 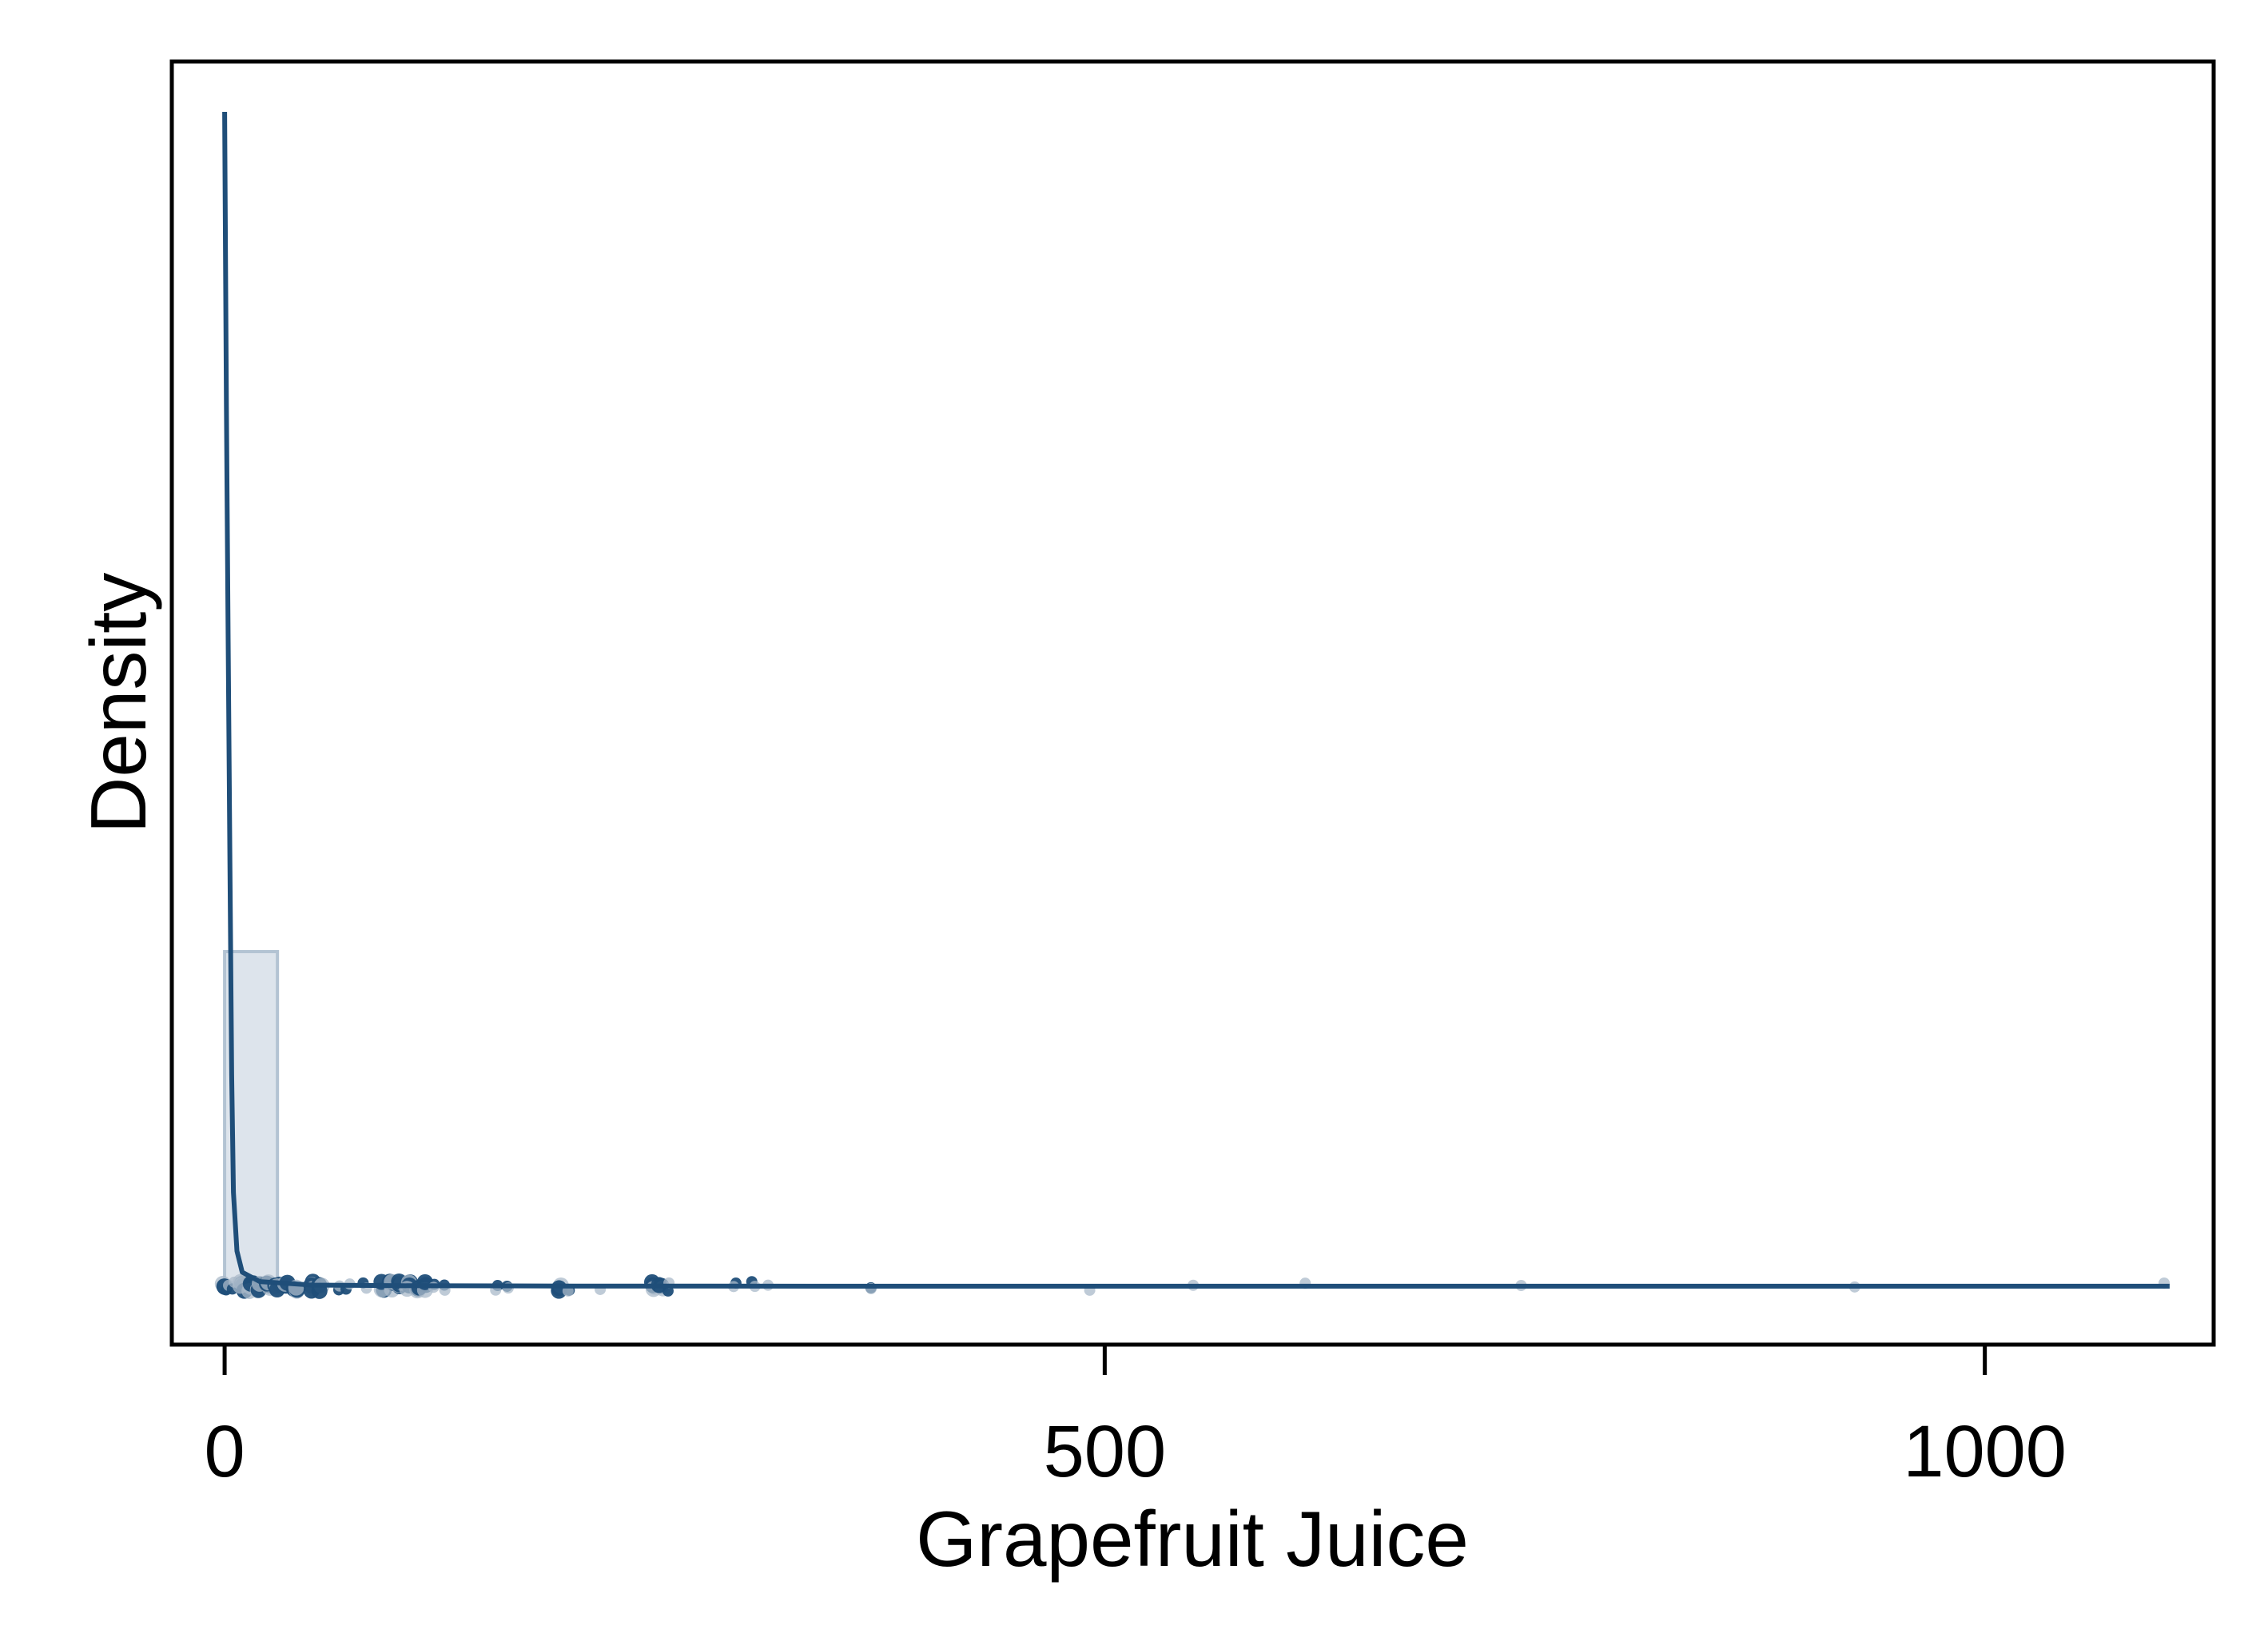 What do you see at coordinates (1105, 1451) in the screenshot?
I see `x-tick-label-500: 500` at bounding box center [1105, 1451].